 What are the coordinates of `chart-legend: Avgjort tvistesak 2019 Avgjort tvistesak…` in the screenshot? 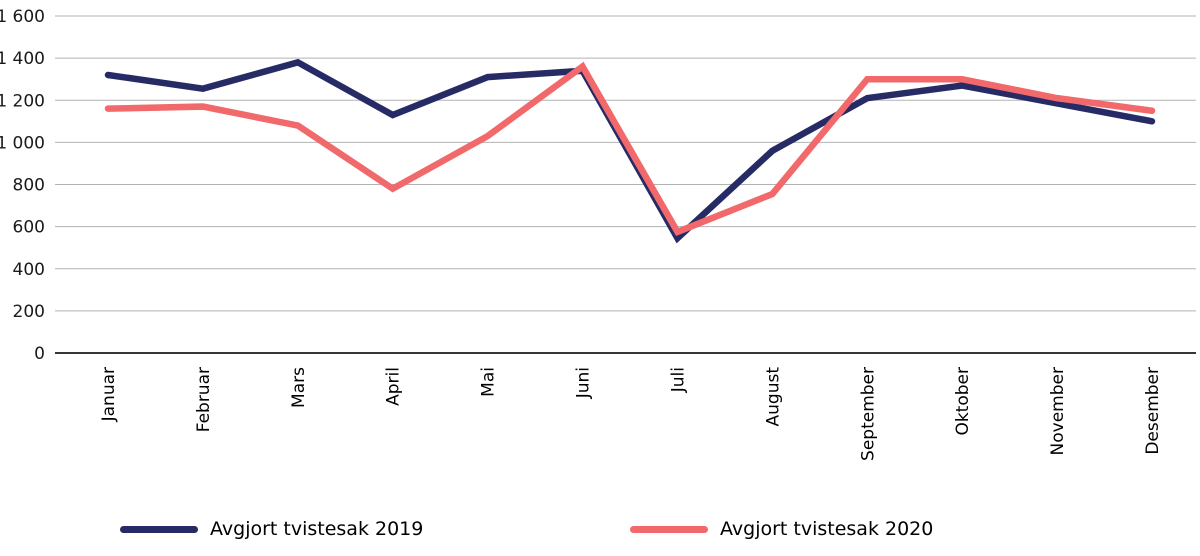 It's located at (600, 529).